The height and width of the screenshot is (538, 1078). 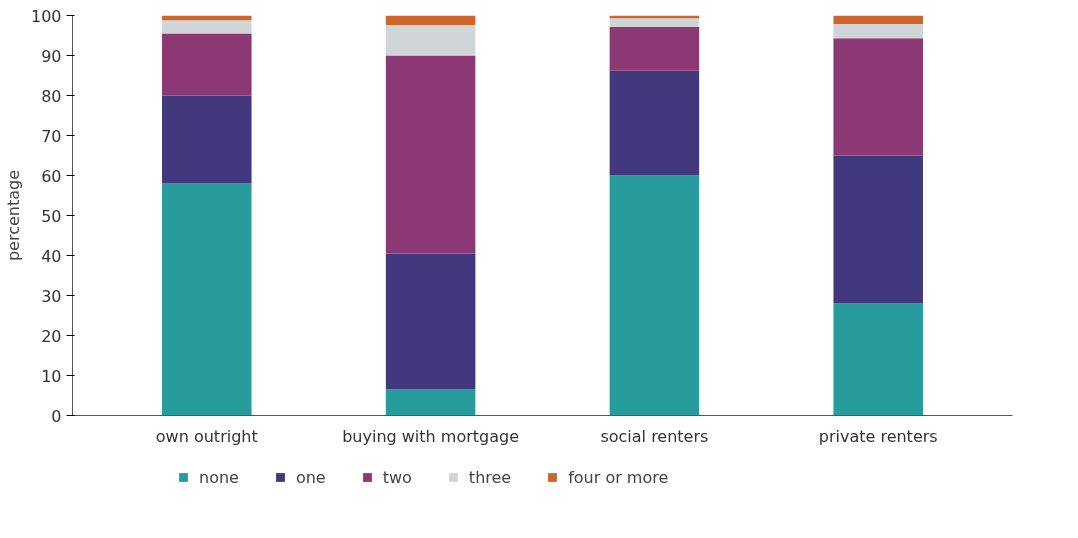 What do you see at coordinates (310, 477) in the screenshot?
I see `legend-label: one` at bounding box center [310, 477].